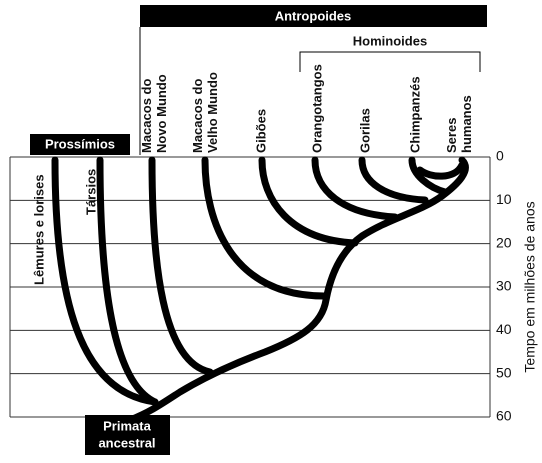 This screenshot has height=463, width=542. What do you see at coordinates (212, 112) in the screenshot?
I see `taxon-label: Velho Mundo` at bounding box center [212, 112].